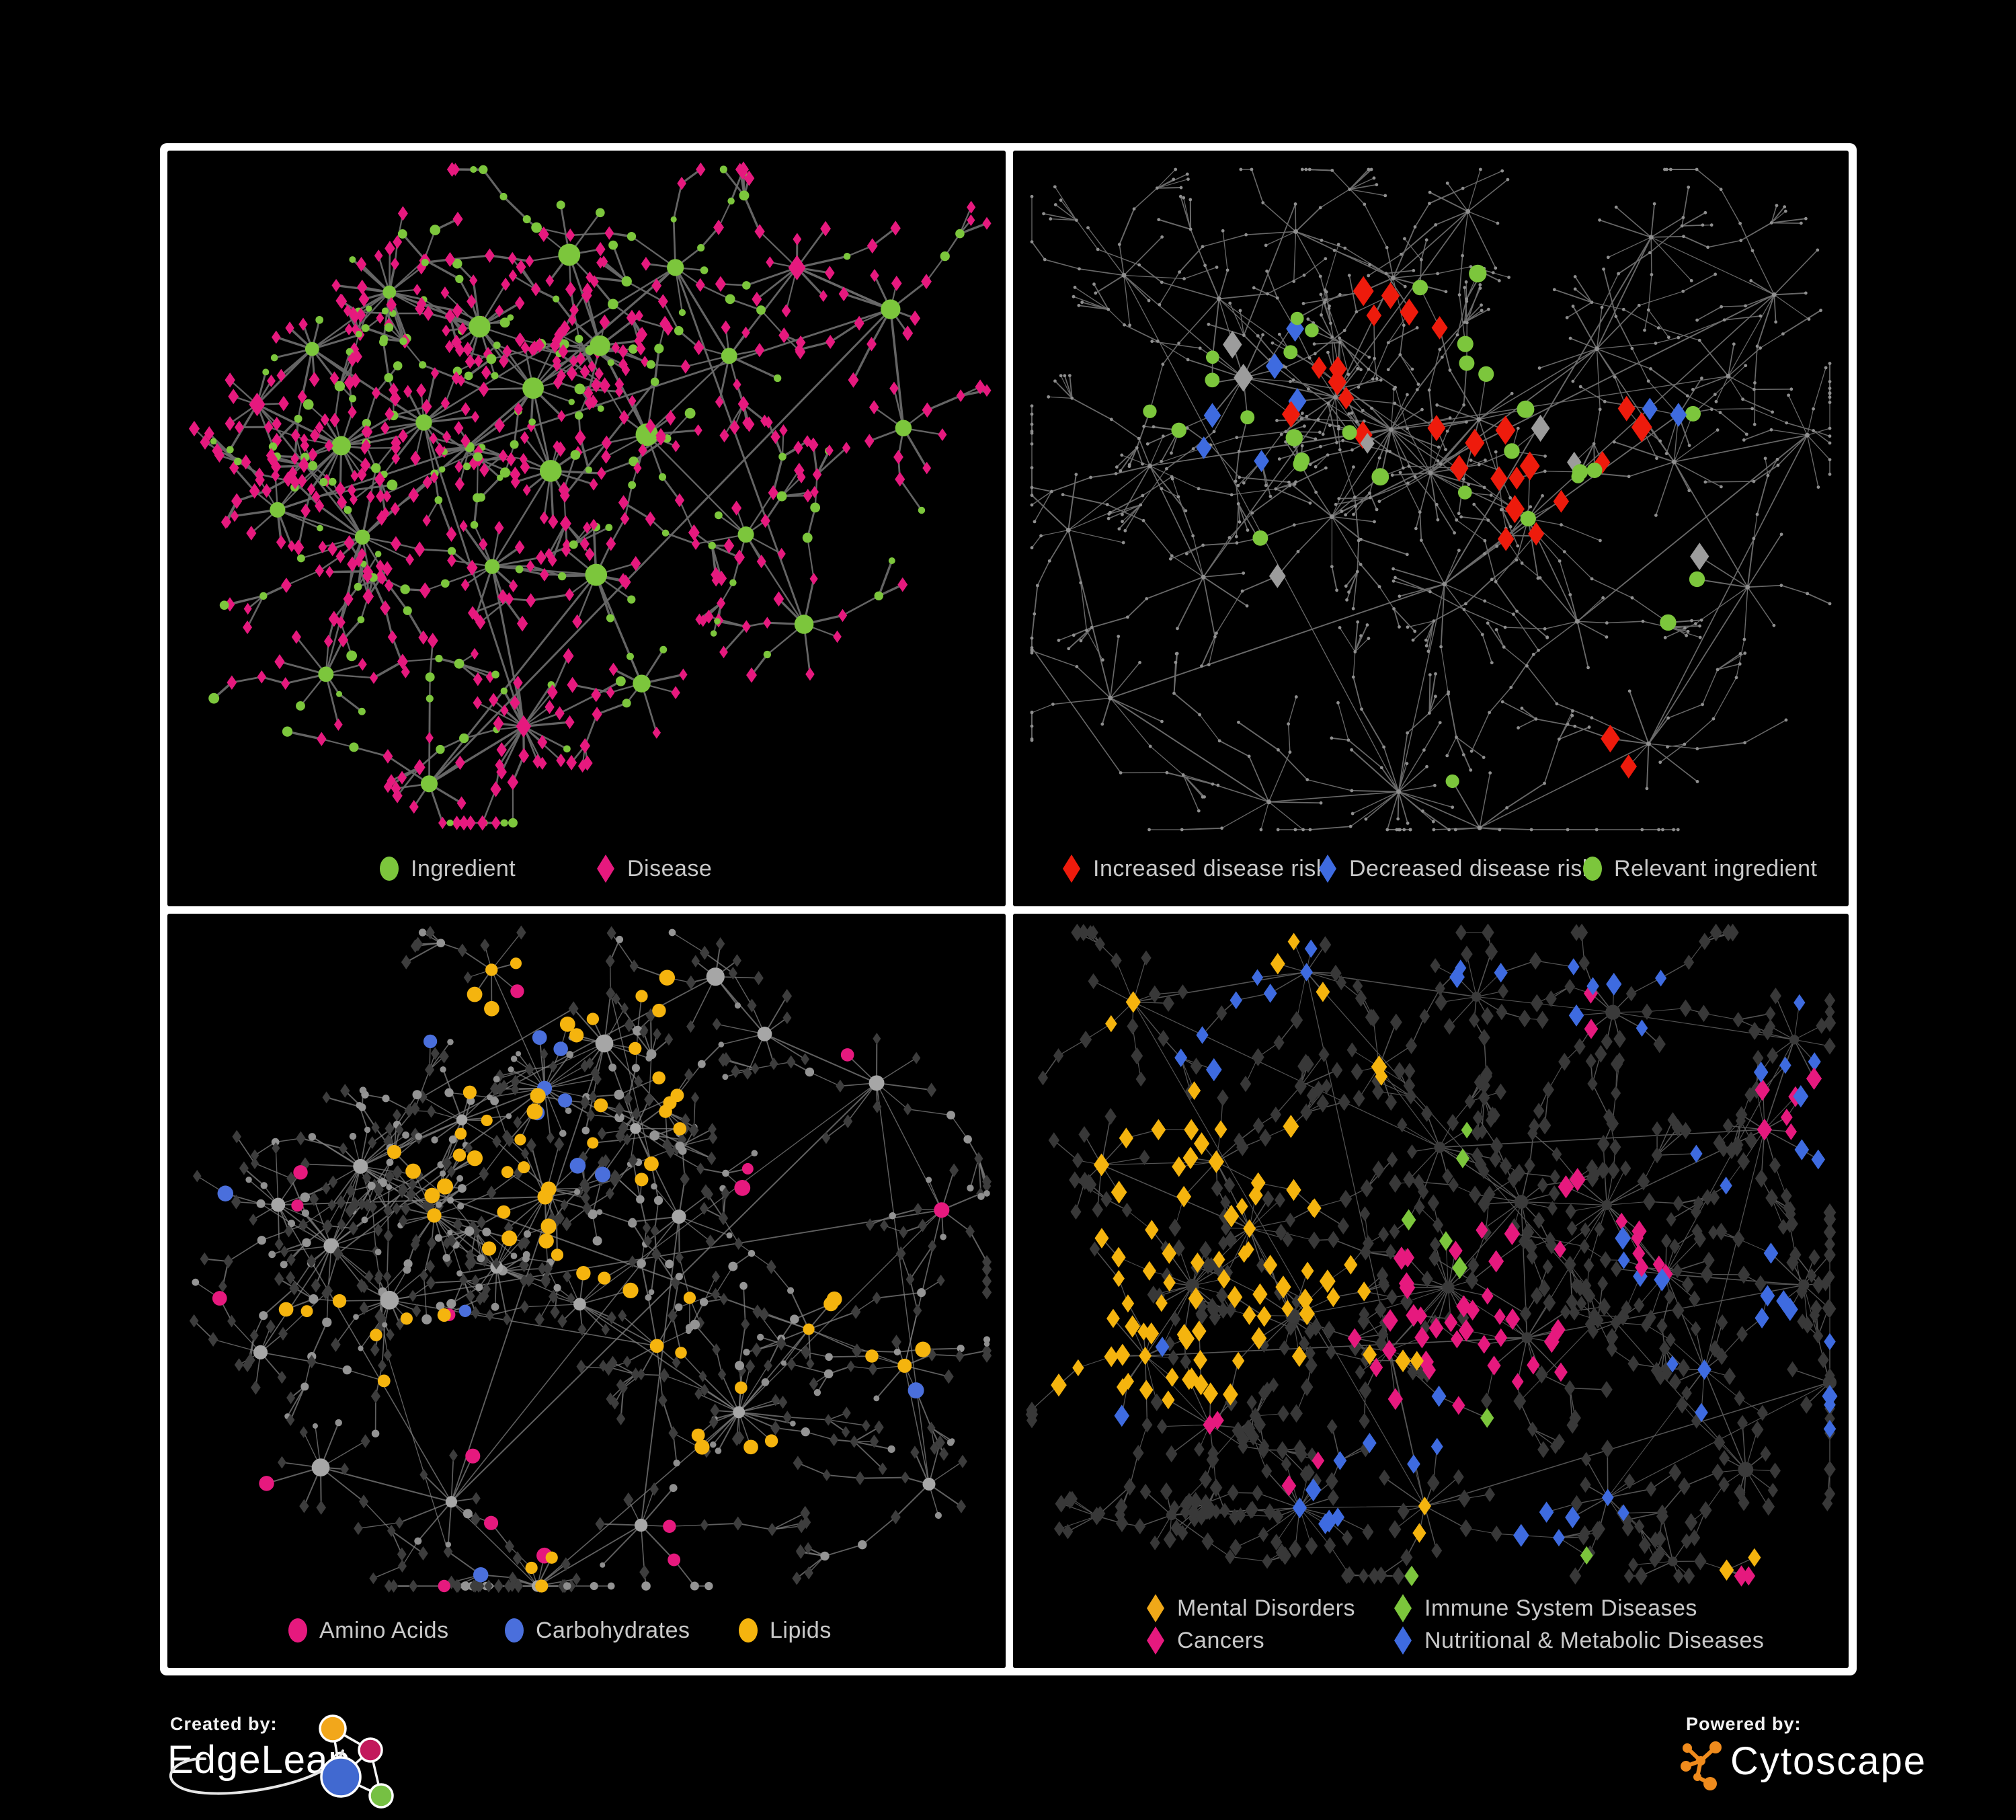 The width and height of the screenshot is (2016, 1820). Describe the element at coordinates (702, 1447) in the screenshot. I see `network-node-lipids` at that location.